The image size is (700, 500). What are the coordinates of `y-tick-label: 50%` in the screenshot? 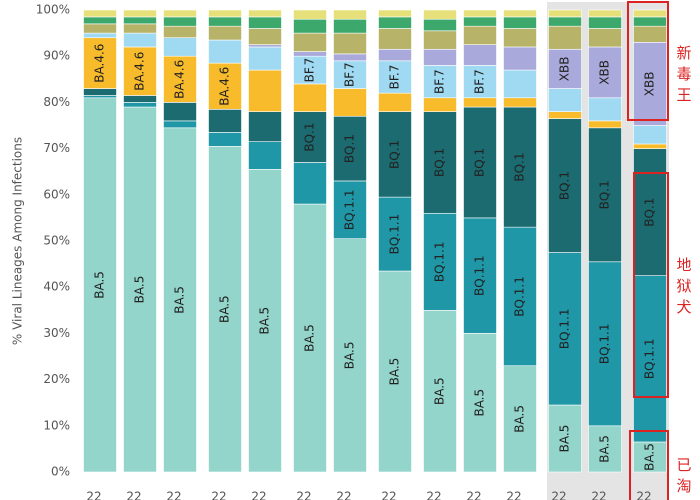 It's located at (56, 241).